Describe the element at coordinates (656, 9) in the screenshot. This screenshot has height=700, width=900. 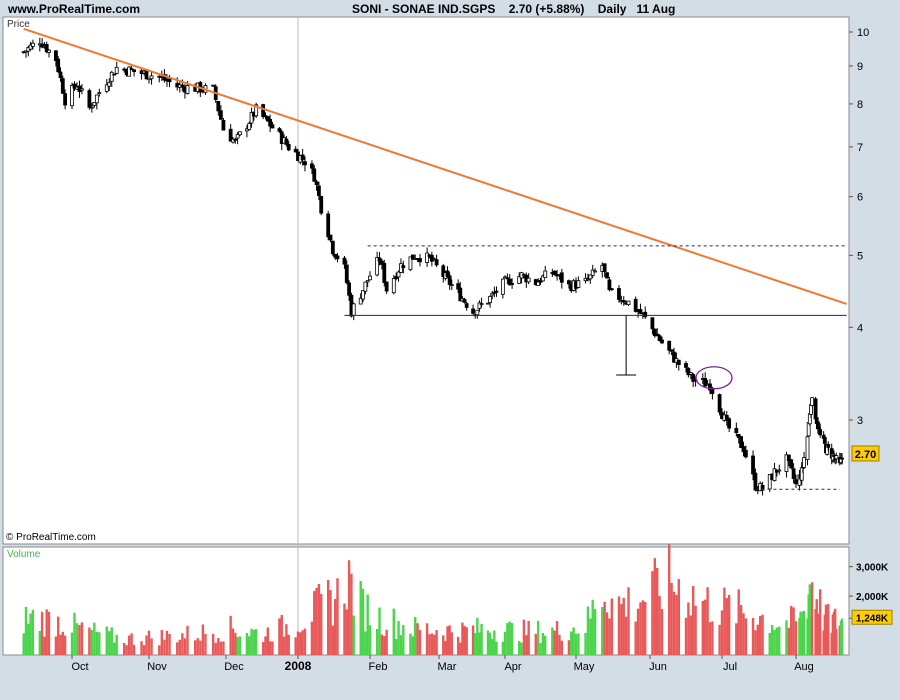
I see `date-label: 11 Aug` at that location.